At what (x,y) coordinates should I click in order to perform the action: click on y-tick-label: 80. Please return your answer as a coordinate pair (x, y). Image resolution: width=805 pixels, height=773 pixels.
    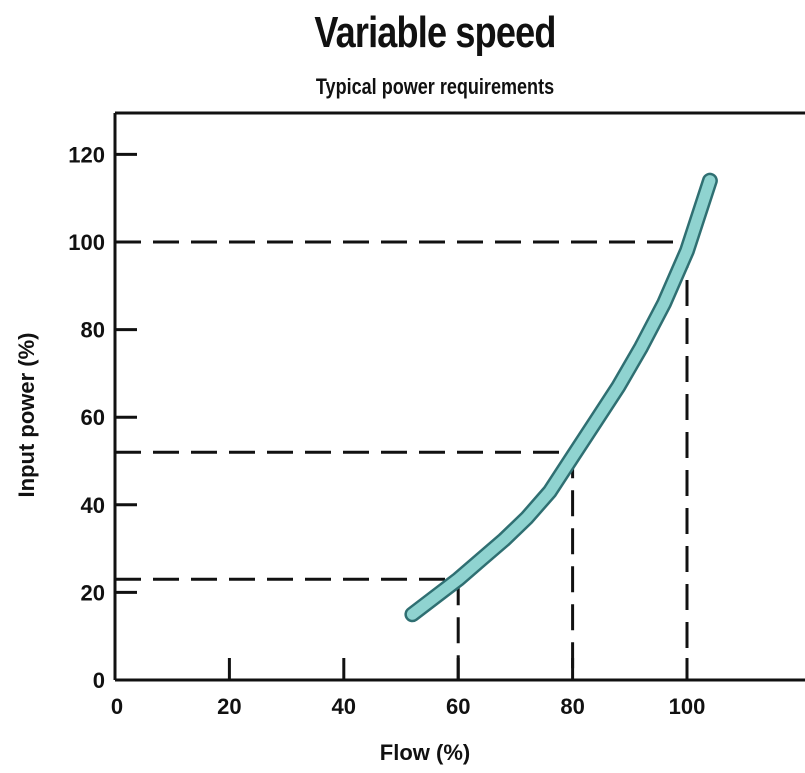
    Looking at the image, I should click on (93, 330).